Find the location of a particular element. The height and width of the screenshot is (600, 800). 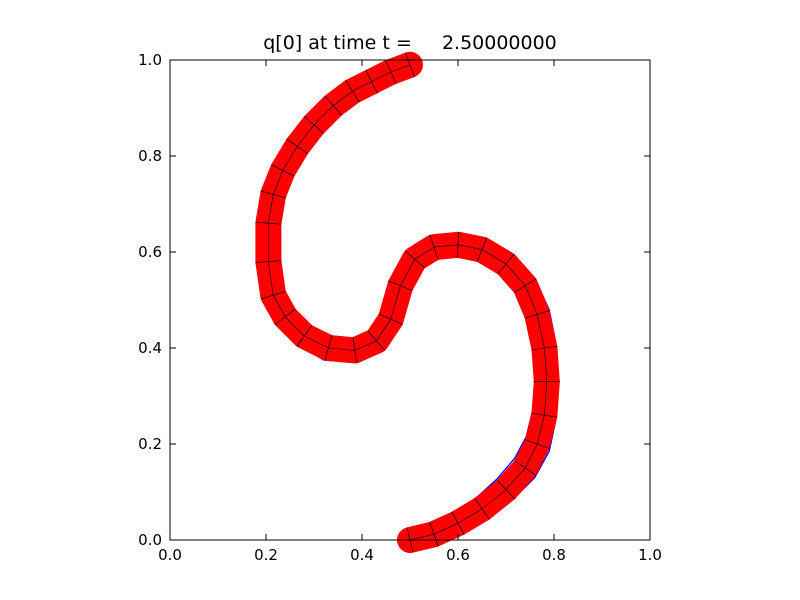

x-tick-label: 0.0 is located at coordinates (170, 555).